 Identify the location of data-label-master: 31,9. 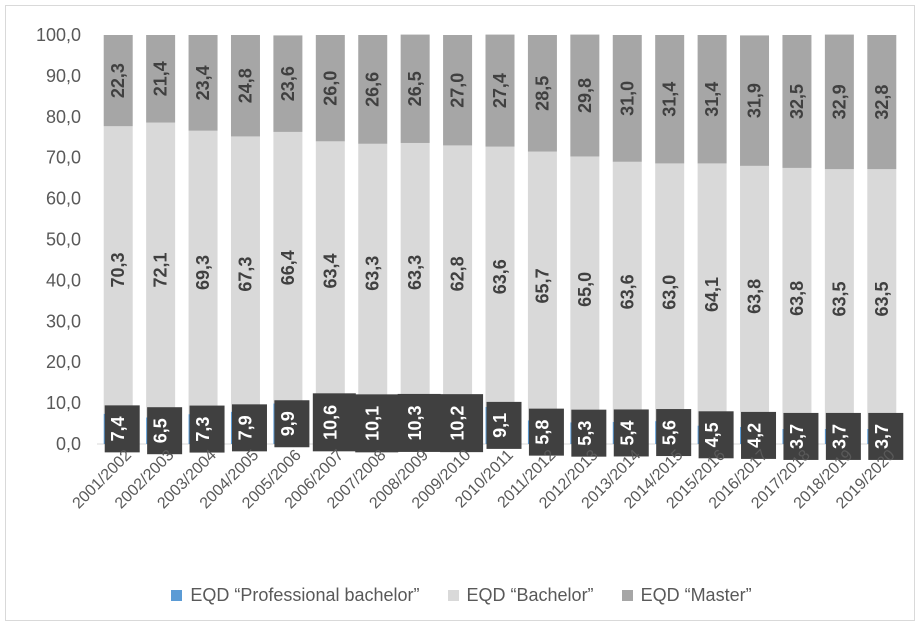
(755, 100).